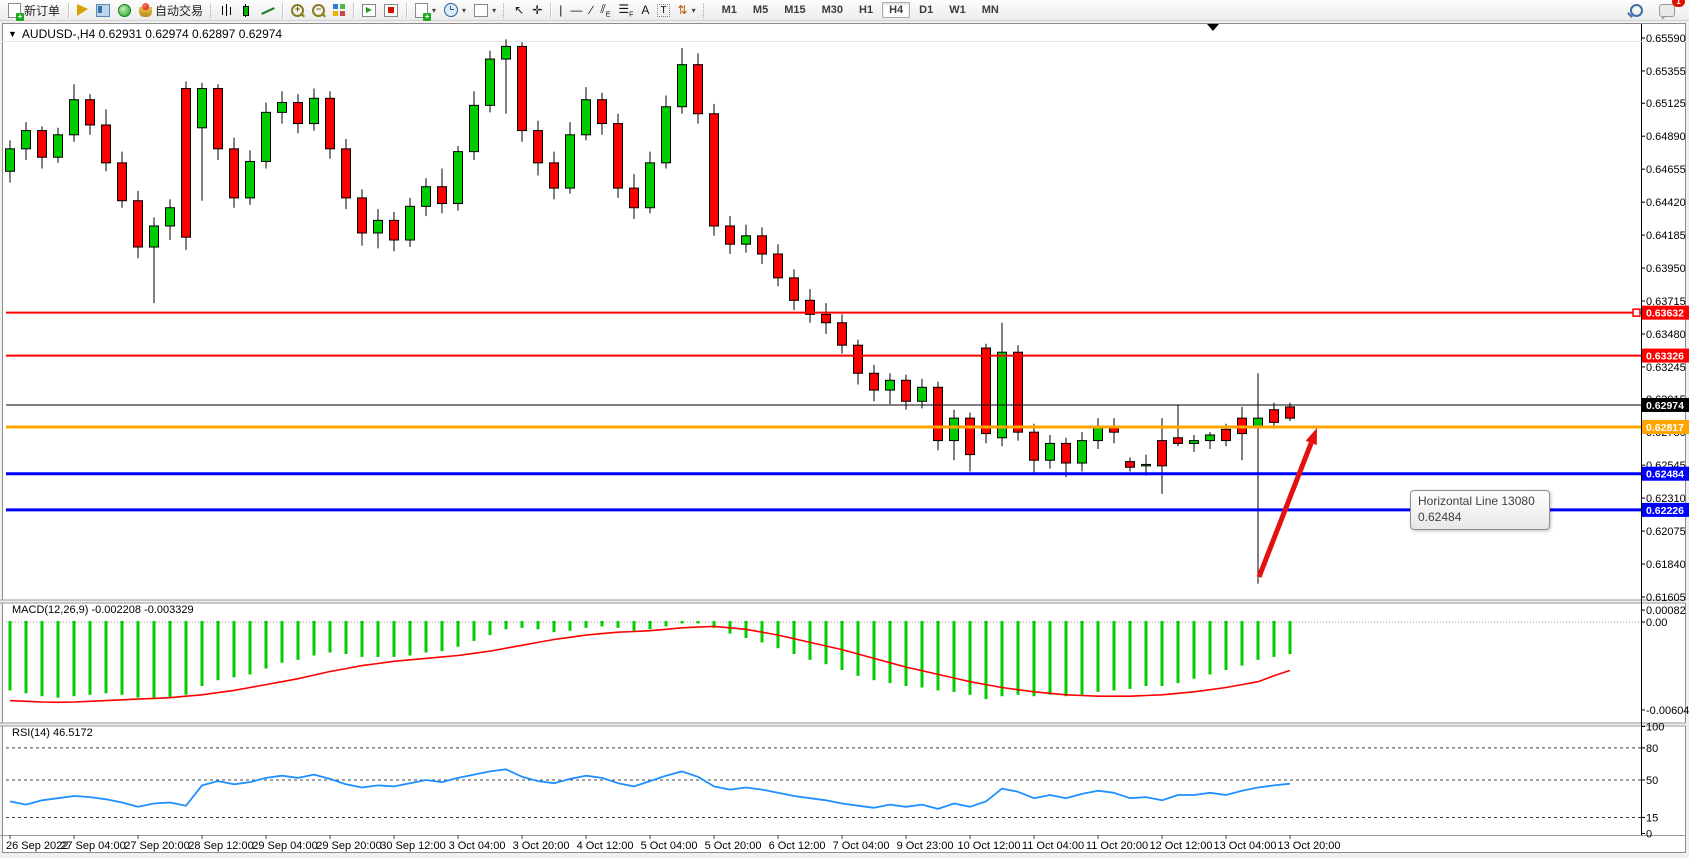  Describe the element at coordinates (795, 10) in the screenshot. I see `tf-button-m15: M15` at that location.